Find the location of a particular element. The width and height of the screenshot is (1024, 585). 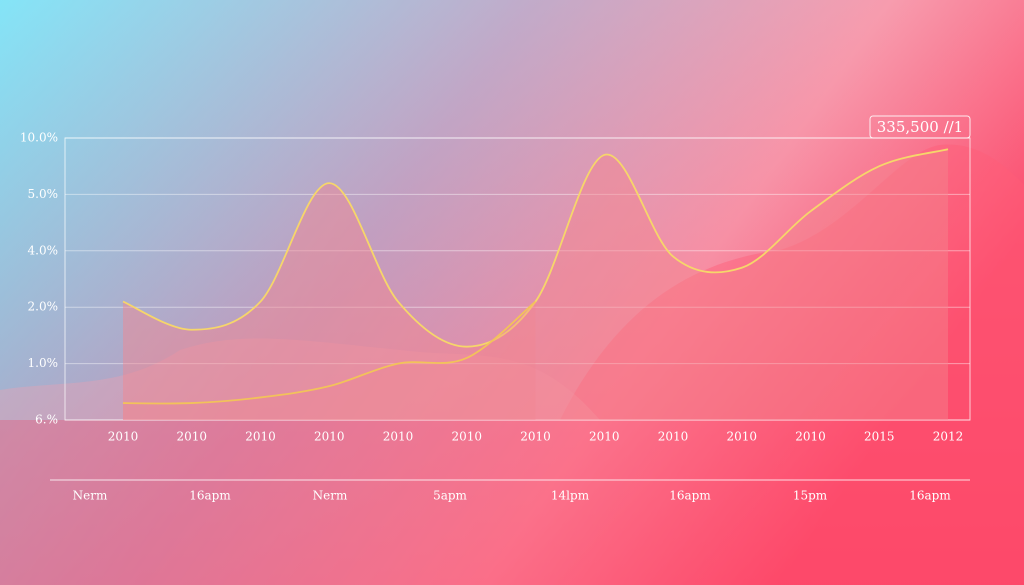

y-tick-label: 5.0% is located at coordinates (43, 194).